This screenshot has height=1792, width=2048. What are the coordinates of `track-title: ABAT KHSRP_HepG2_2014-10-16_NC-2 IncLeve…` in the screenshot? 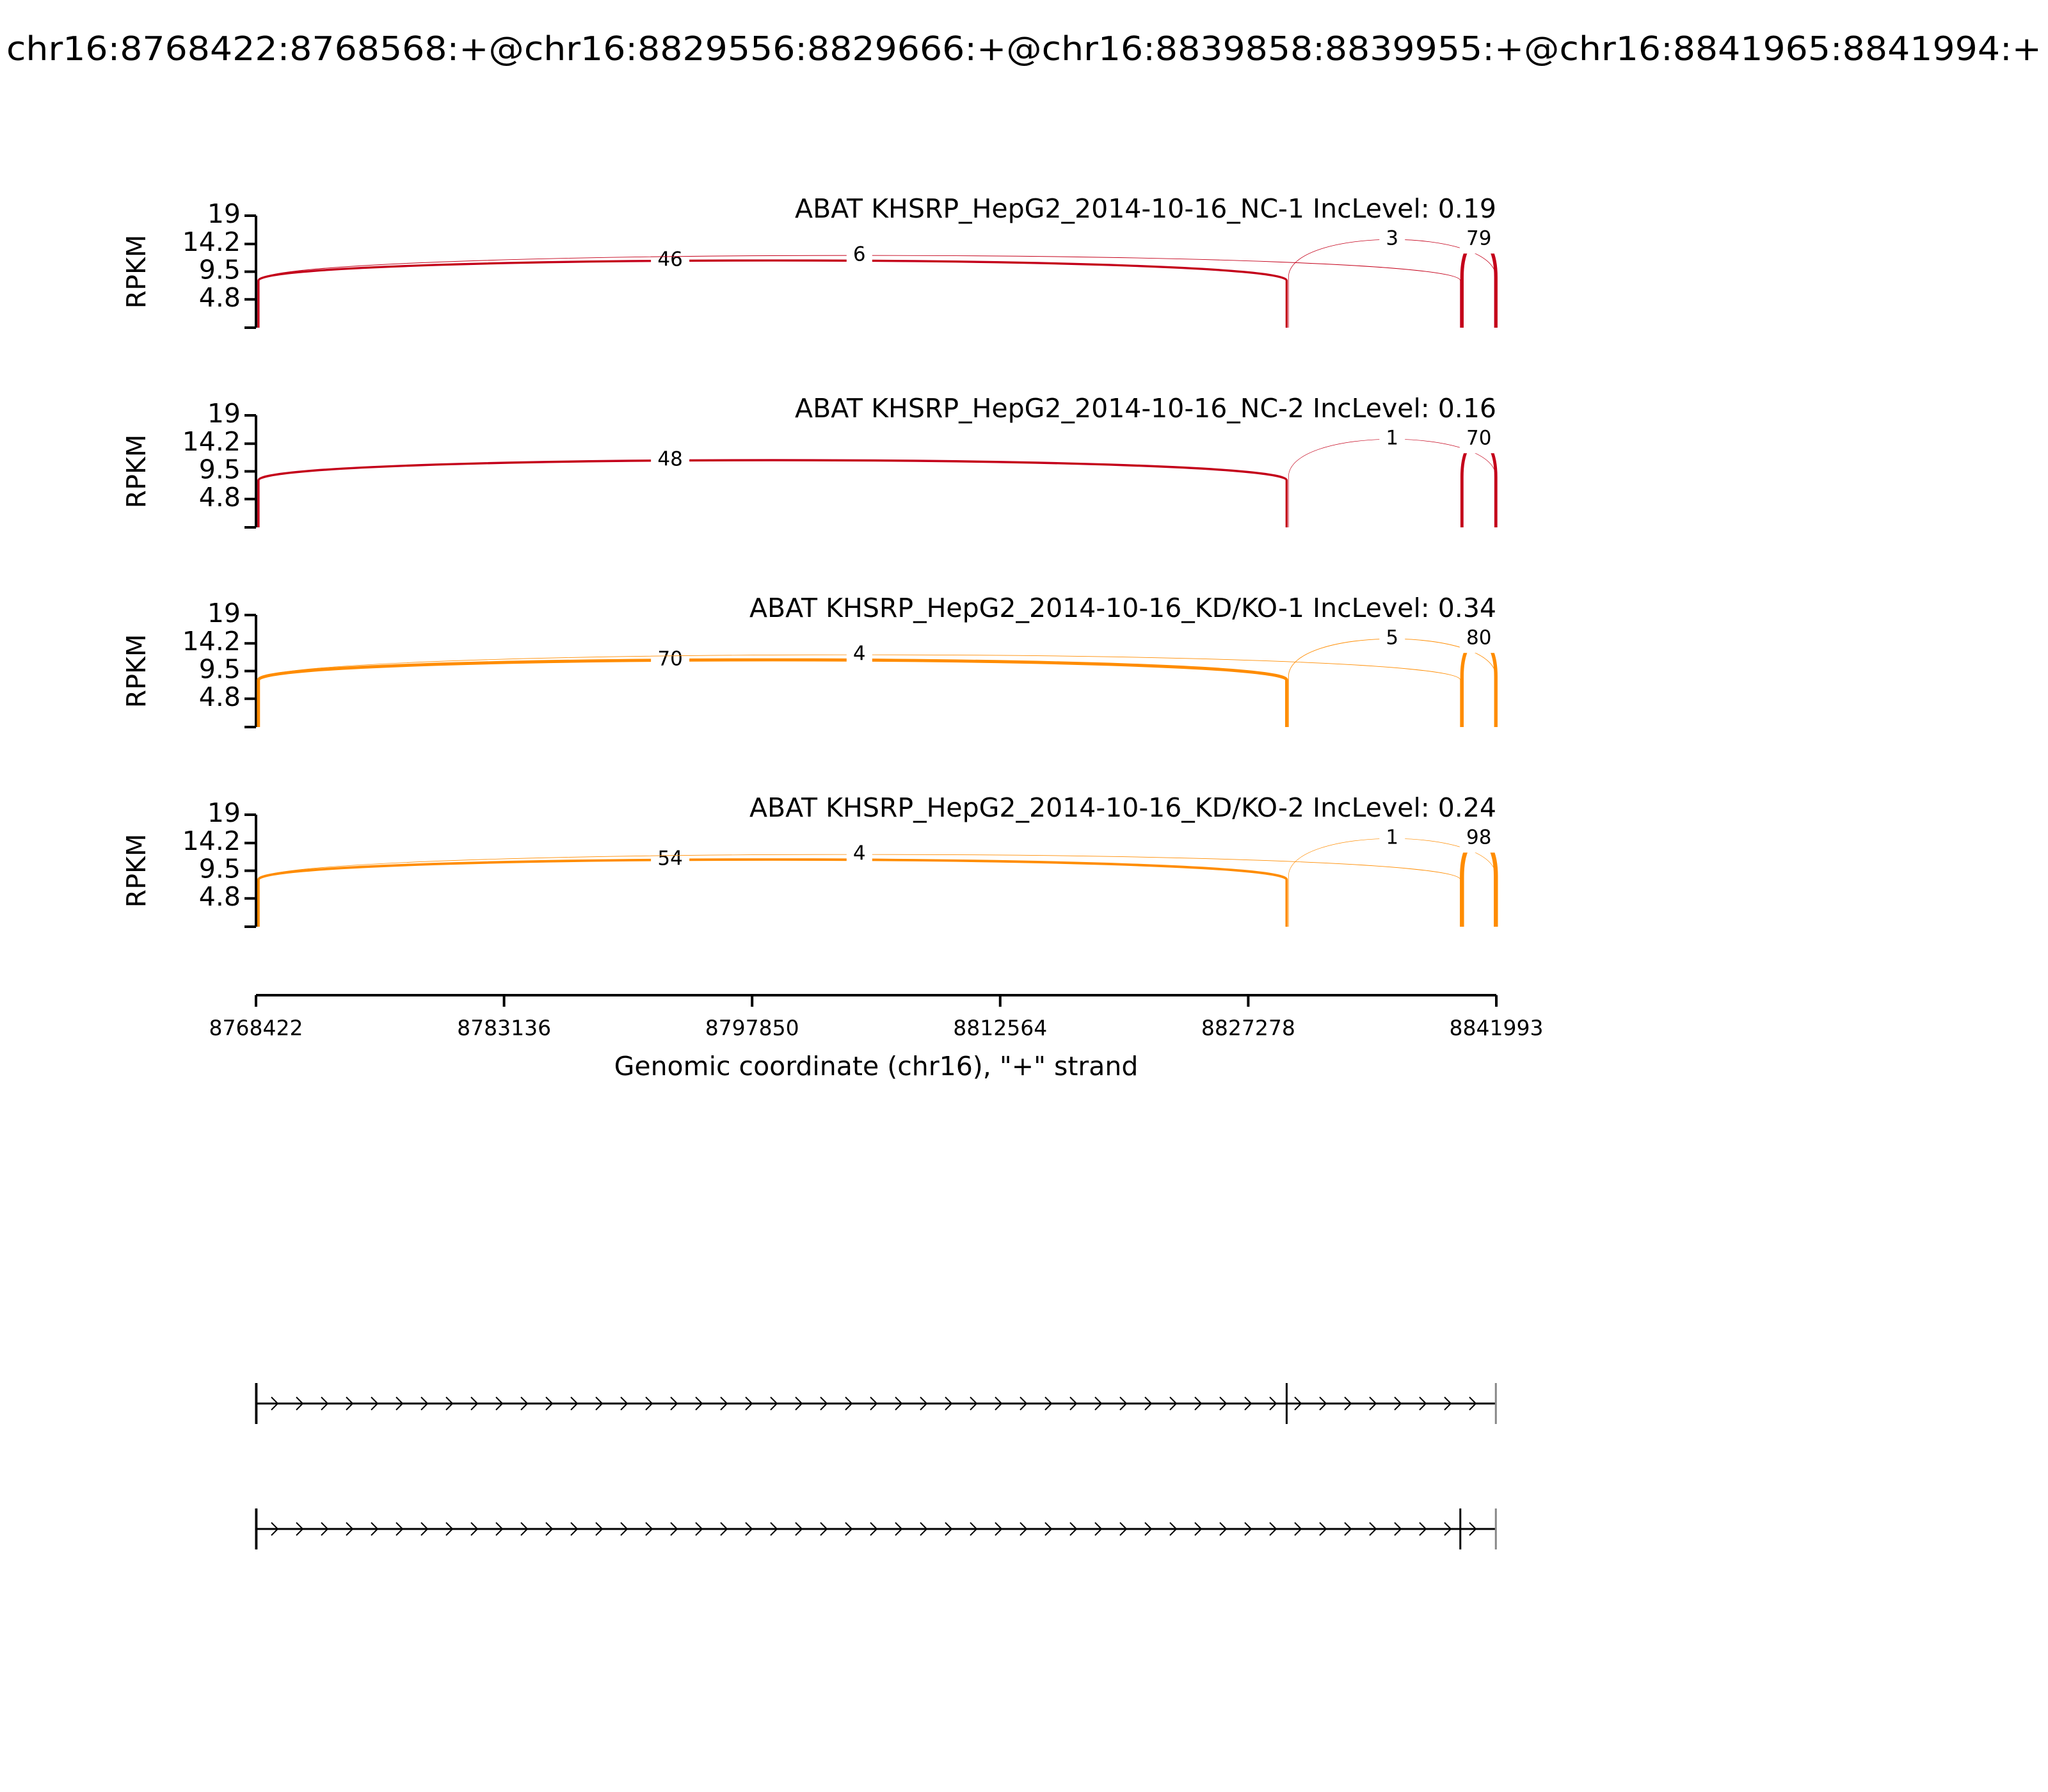 It's located at (1145, 408).